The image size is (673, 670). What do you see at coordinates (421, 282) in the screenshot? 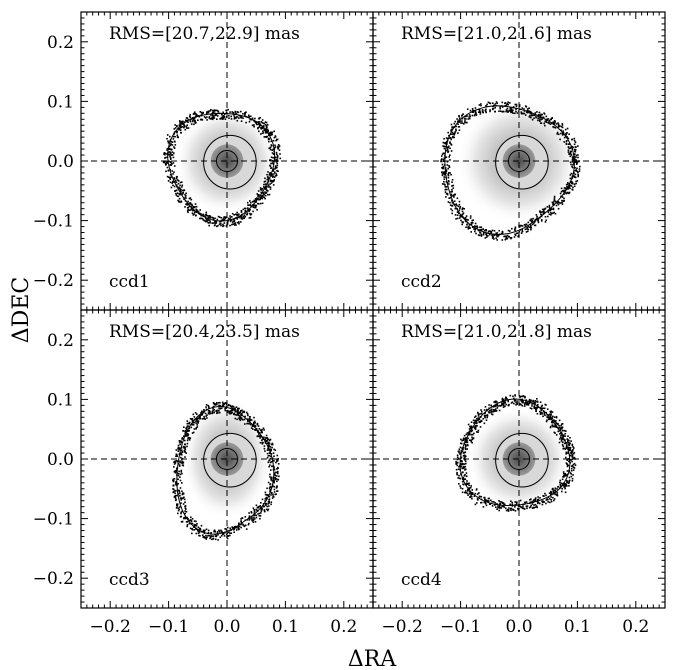
I see `ccd-label: ccd2` at bounding box center [421, 282].